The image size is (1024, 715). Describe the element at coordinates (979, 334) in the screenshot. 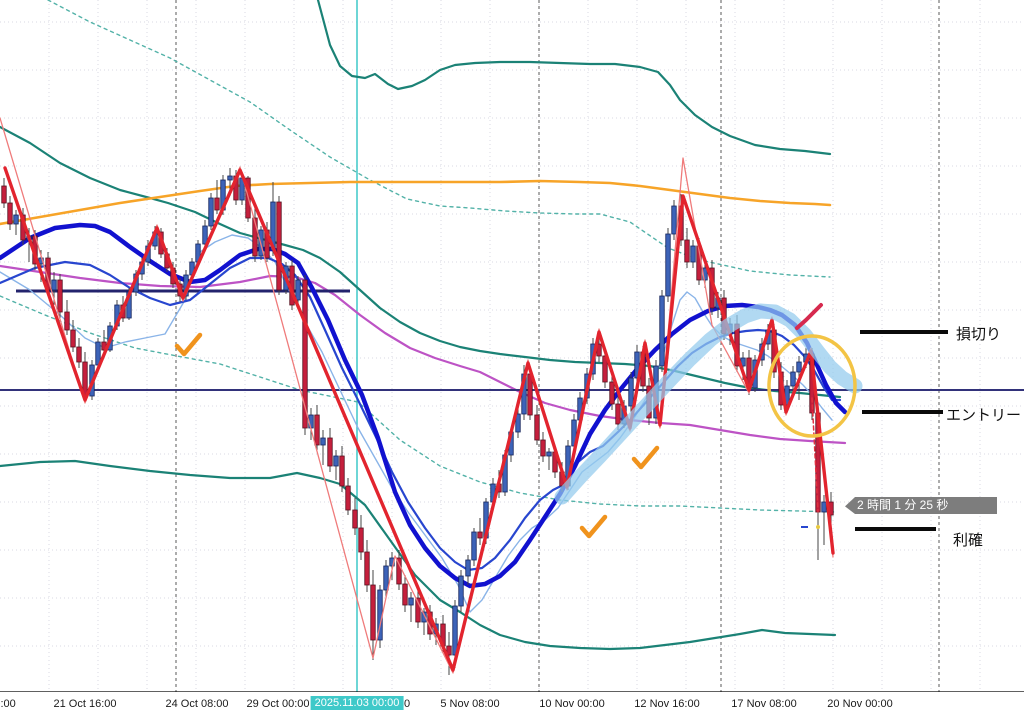

I see `annotation-label-stop-loss: 損切り` at that location.